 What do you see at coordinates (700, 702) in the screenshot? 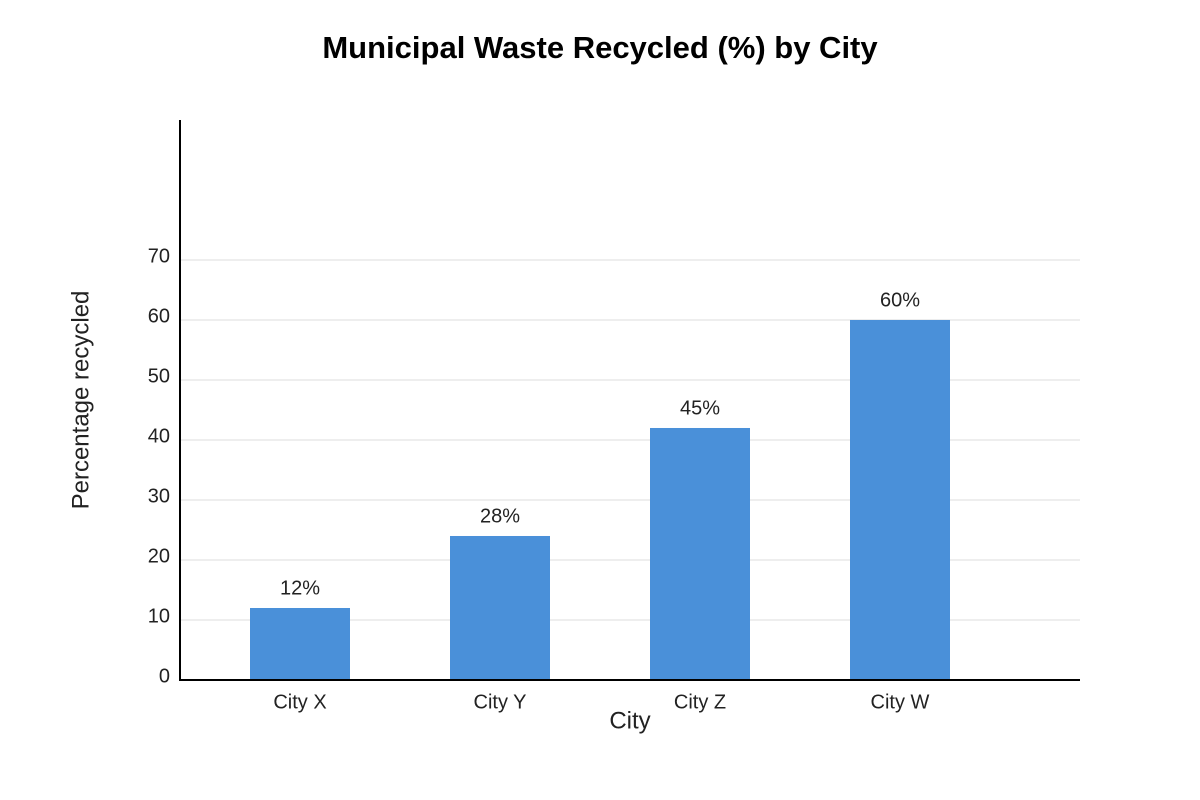
I see `x-tick-label: City Z` at bounding box center [700, 702].